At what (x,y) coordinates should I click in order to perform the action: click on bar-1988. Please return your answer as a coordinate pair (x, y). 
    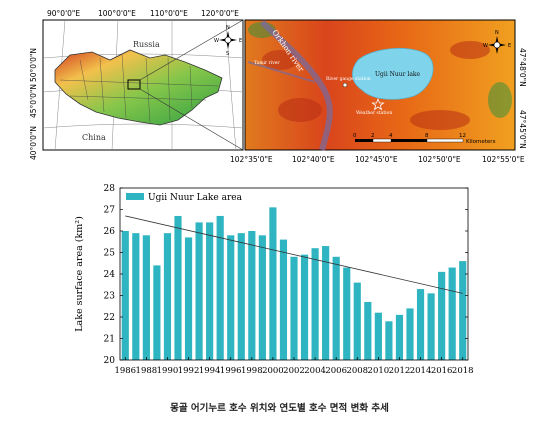
    Looking at the image, I should click on (146, 297).